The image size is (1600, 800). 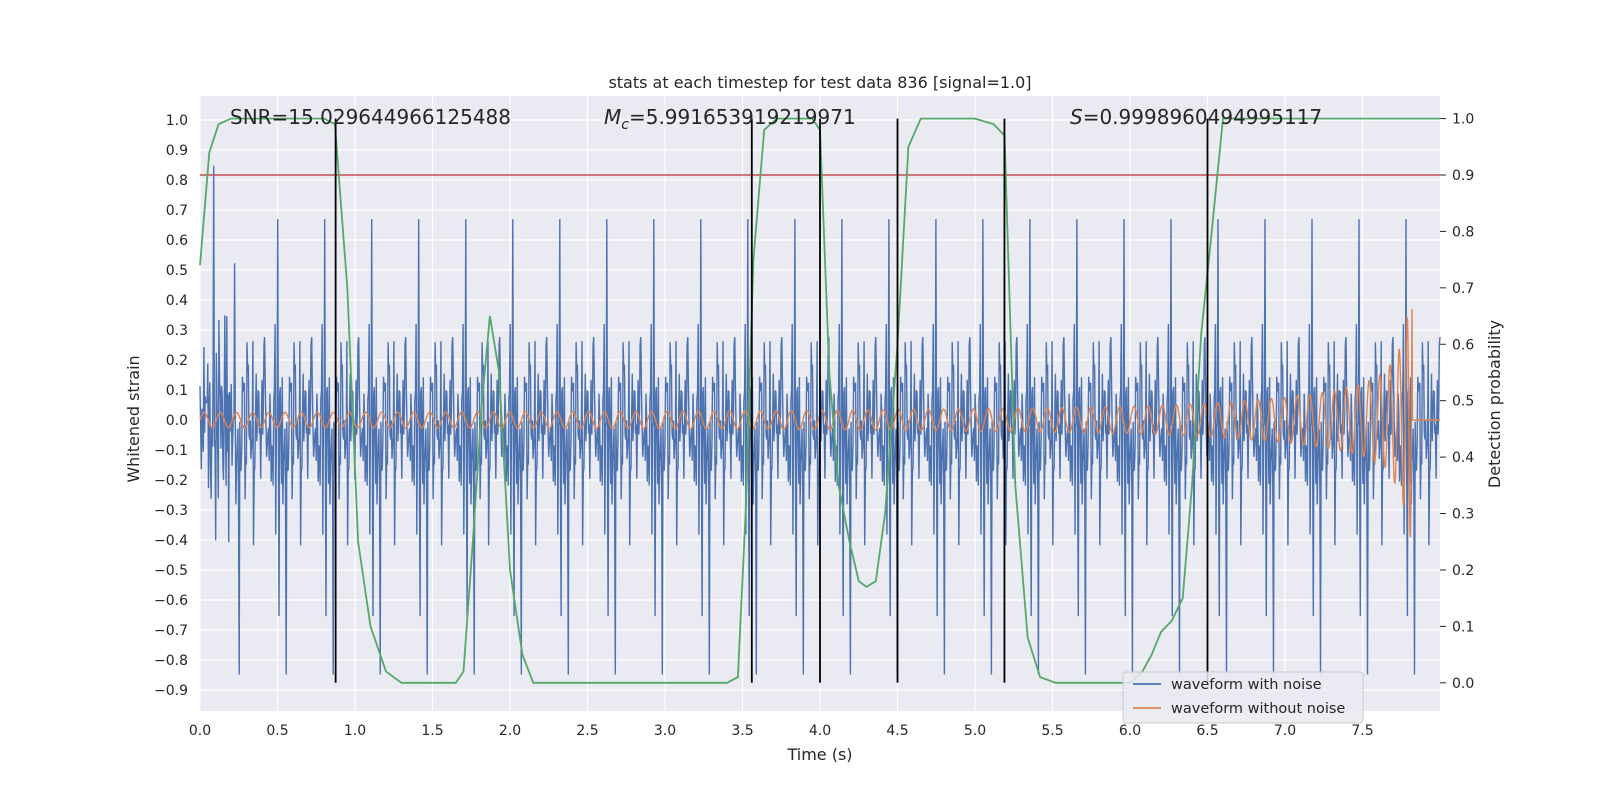 I want to click on chirp-mass-annotation: Mc=5.991653919219971, so click(x=730, y=119).